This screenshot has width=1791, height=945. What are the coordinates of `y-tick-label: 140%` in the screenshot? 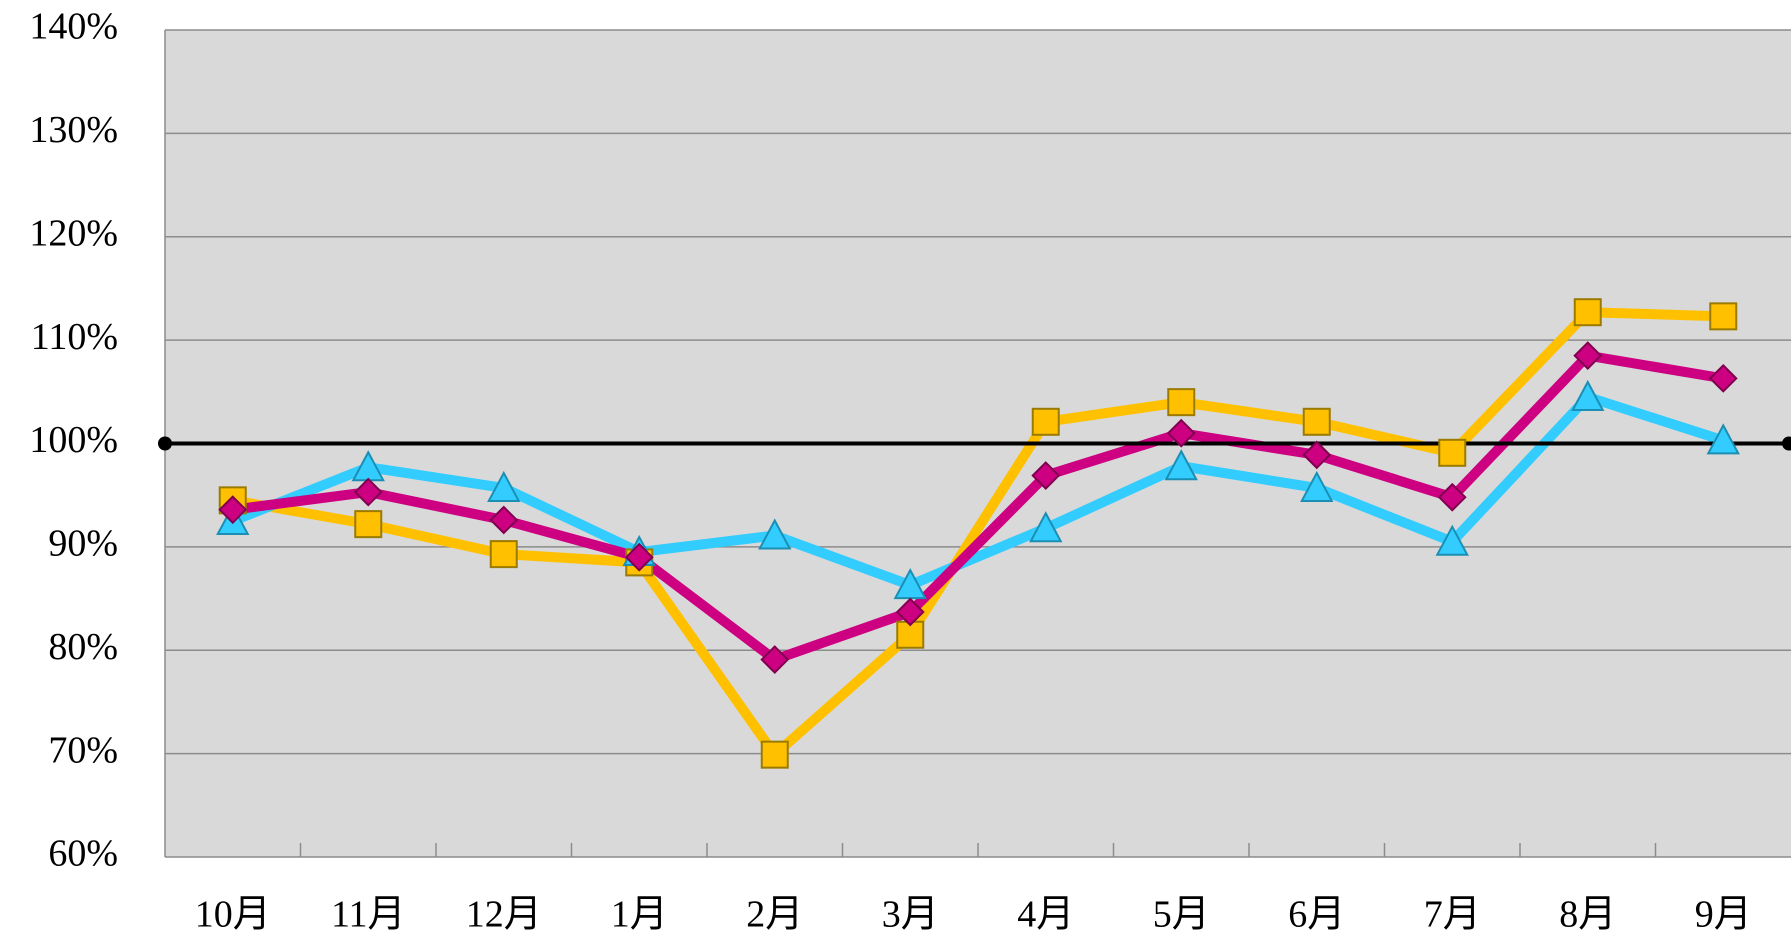 It's located at (73, 27).